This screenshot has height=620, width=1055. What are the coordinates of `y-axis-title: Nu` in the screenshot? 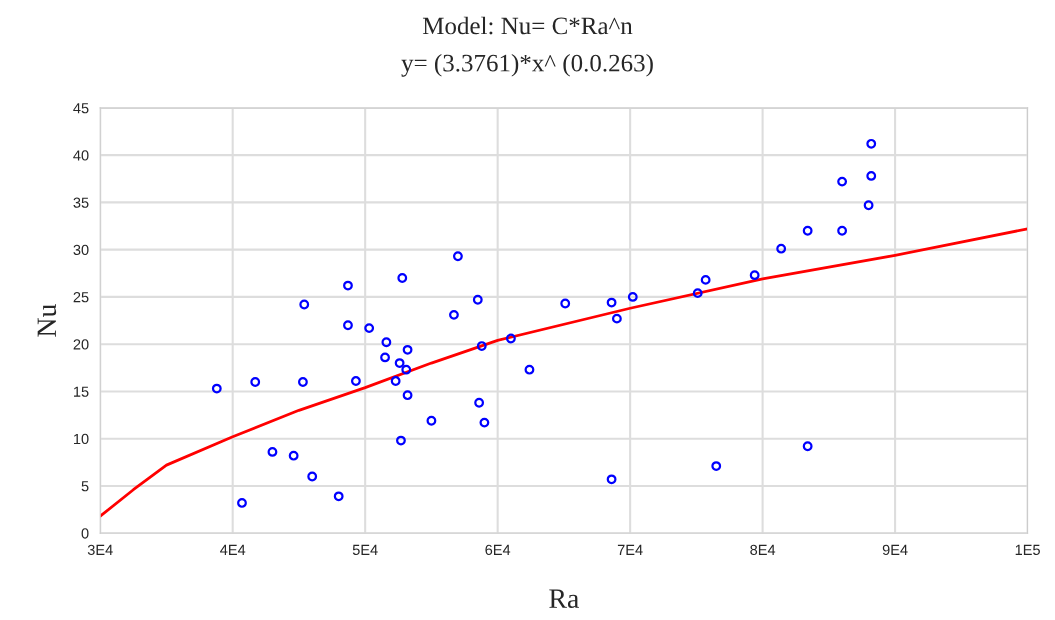 It's located at (47, 320).